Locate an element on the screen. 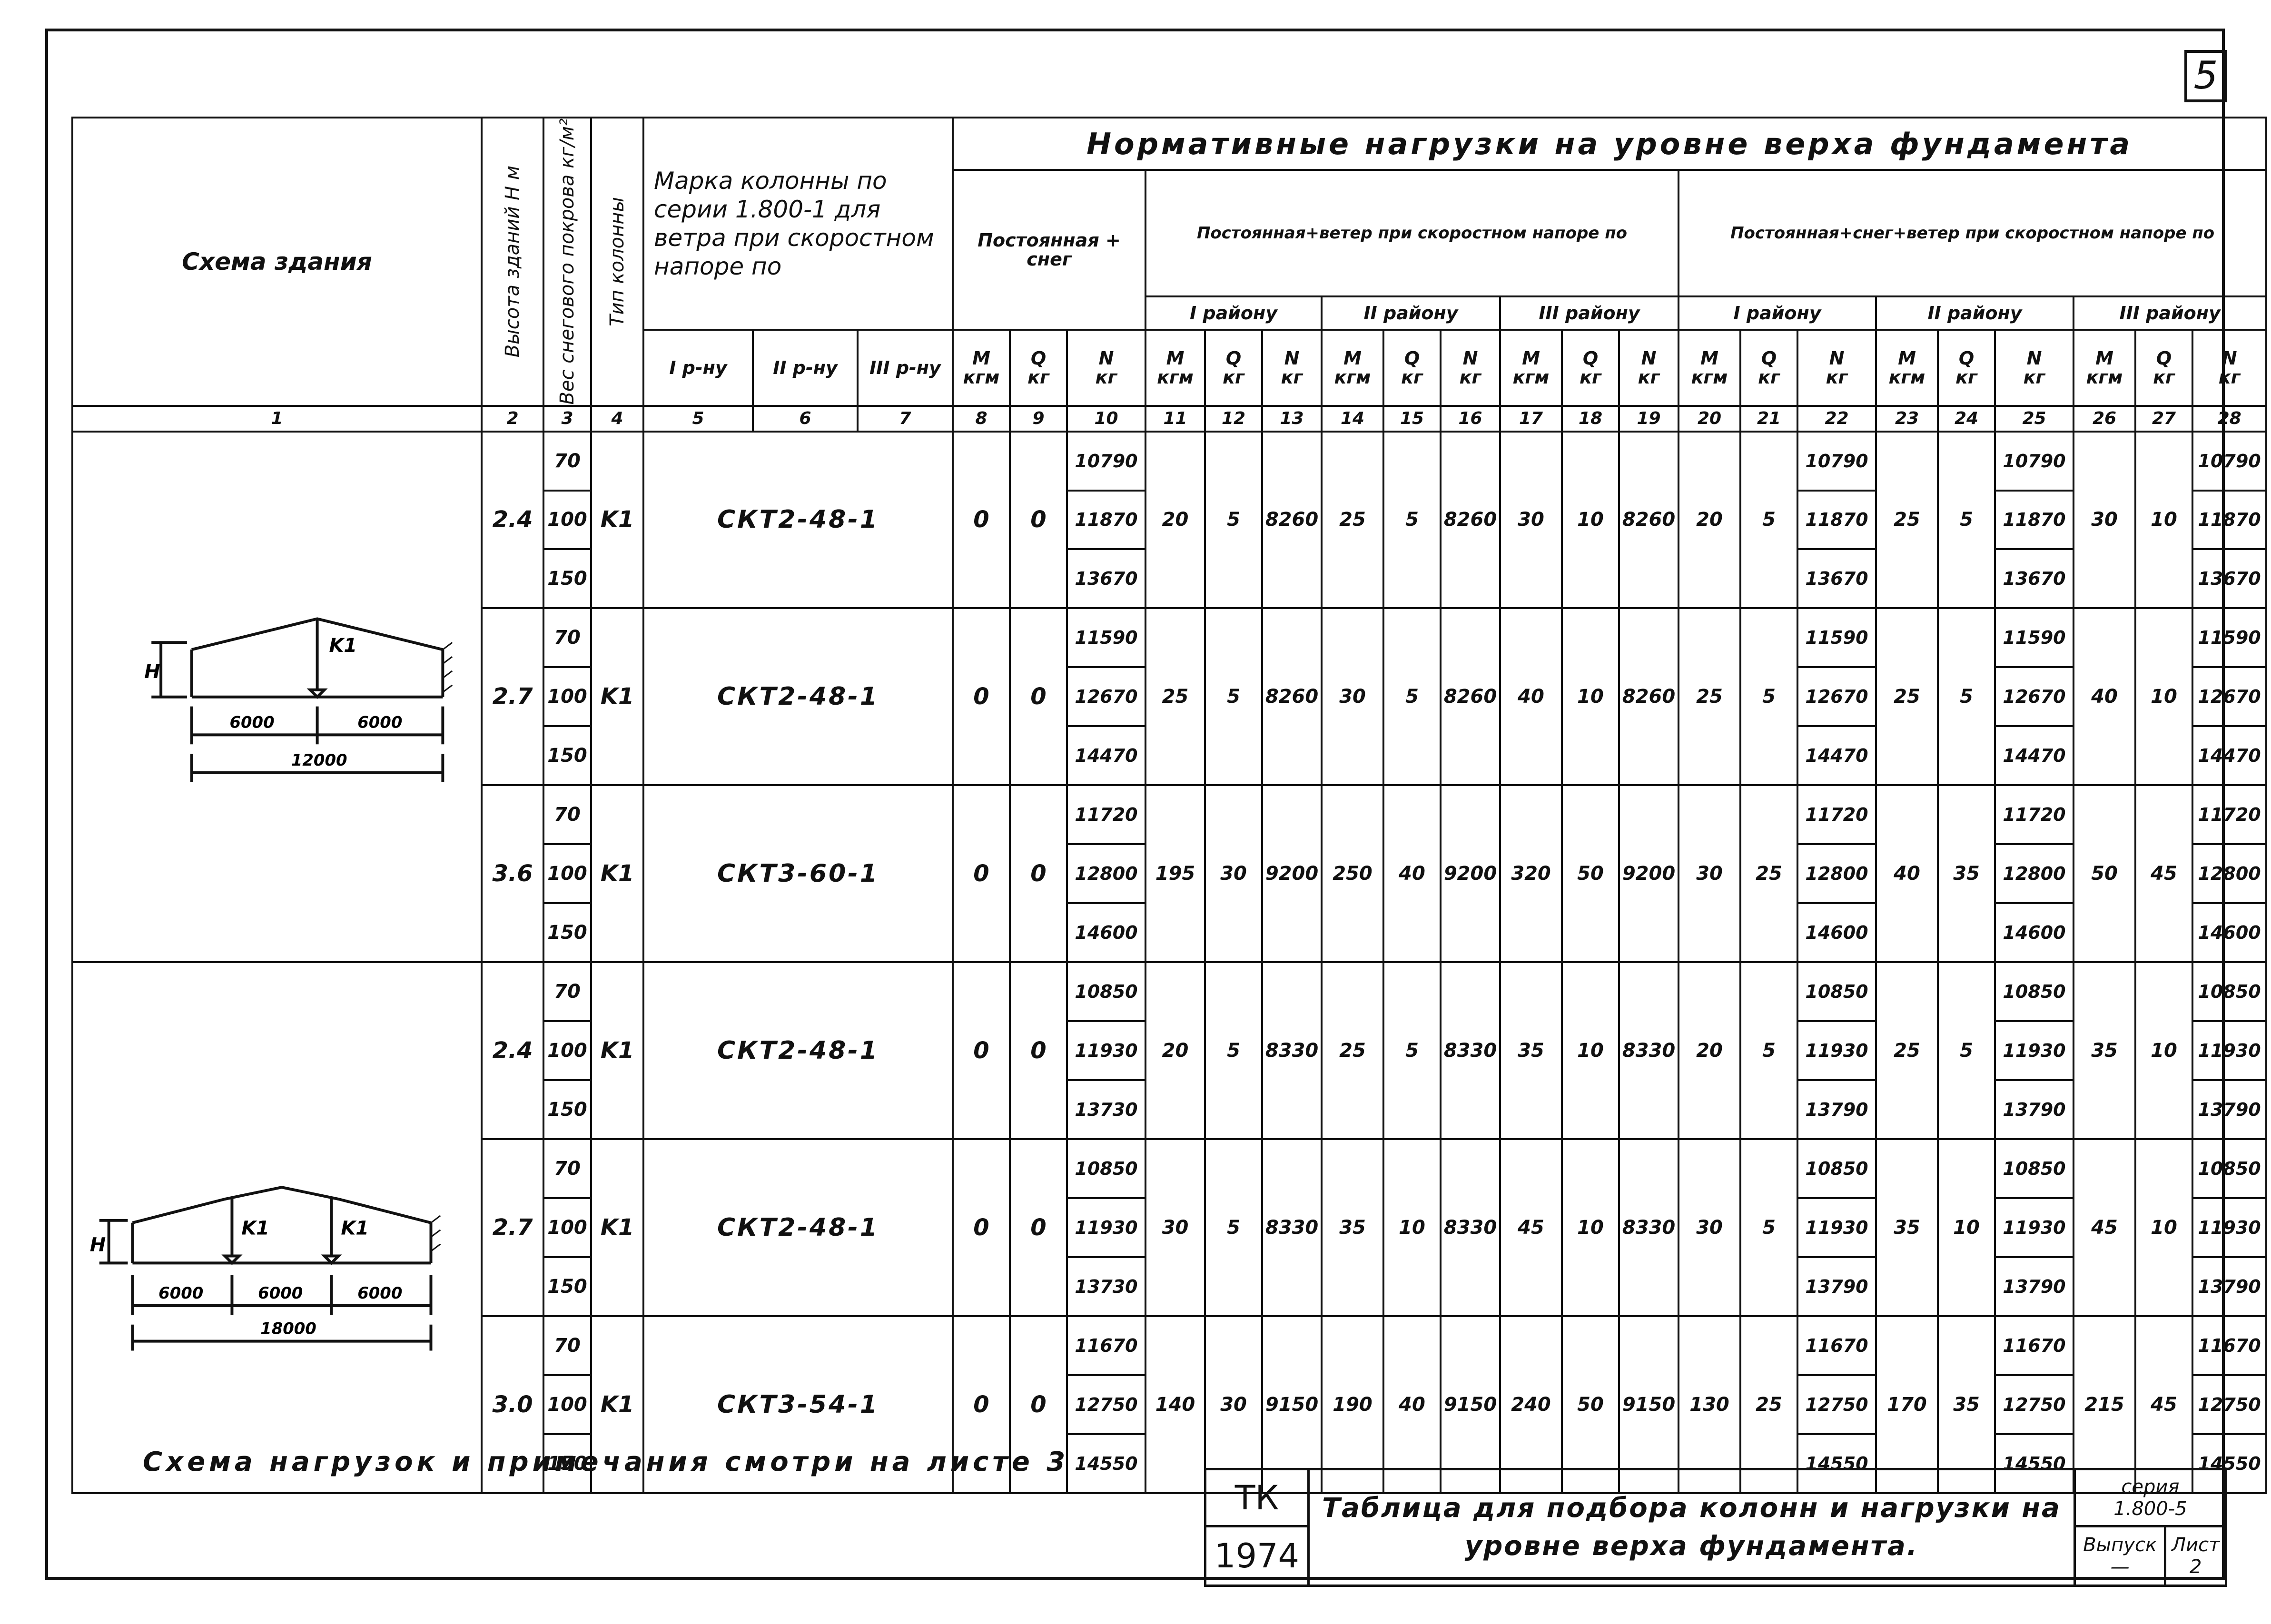  value-c15: 40 is located at coordinates (1412, 873).